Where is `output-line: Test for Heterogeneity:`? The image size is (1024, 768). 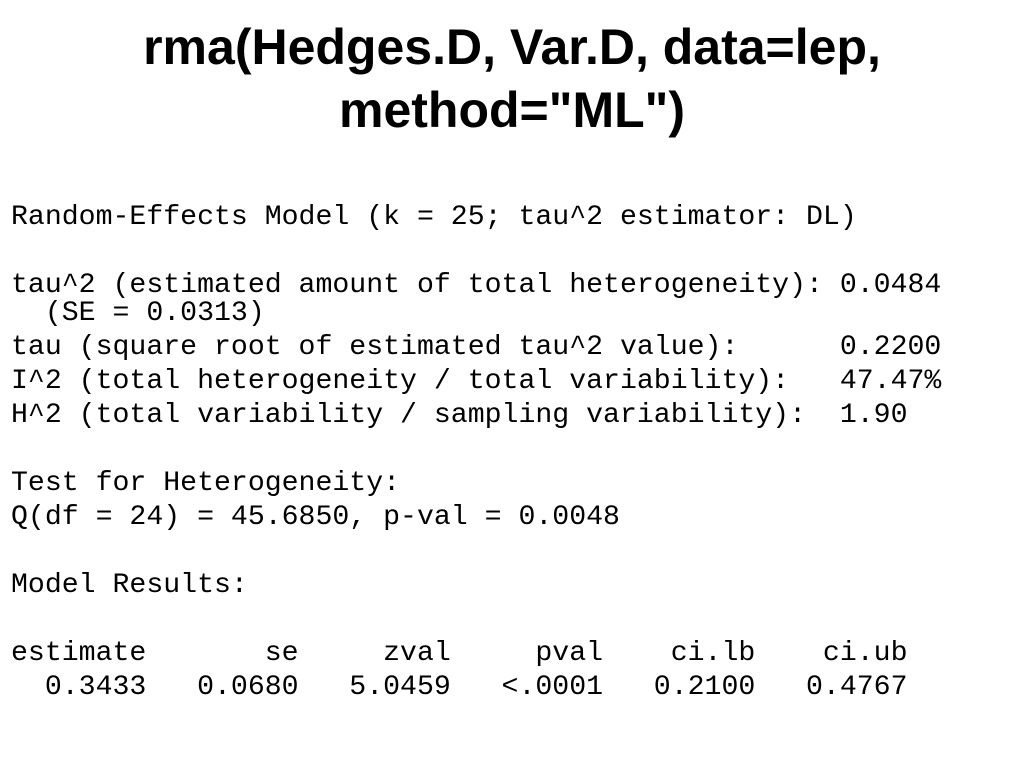 output-line: Test for Heterogeneity: is located at coordinates (206, 483).